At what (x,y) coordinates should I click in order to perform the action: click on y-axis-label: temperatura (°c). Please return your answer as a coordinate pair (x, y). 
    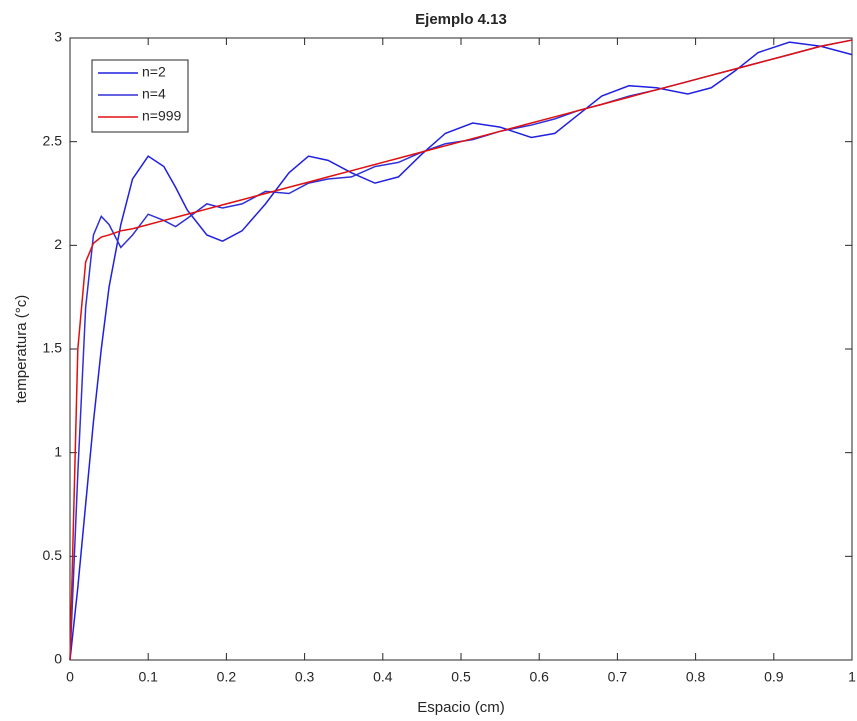
    Looking at the image, I should click on (21, 349).